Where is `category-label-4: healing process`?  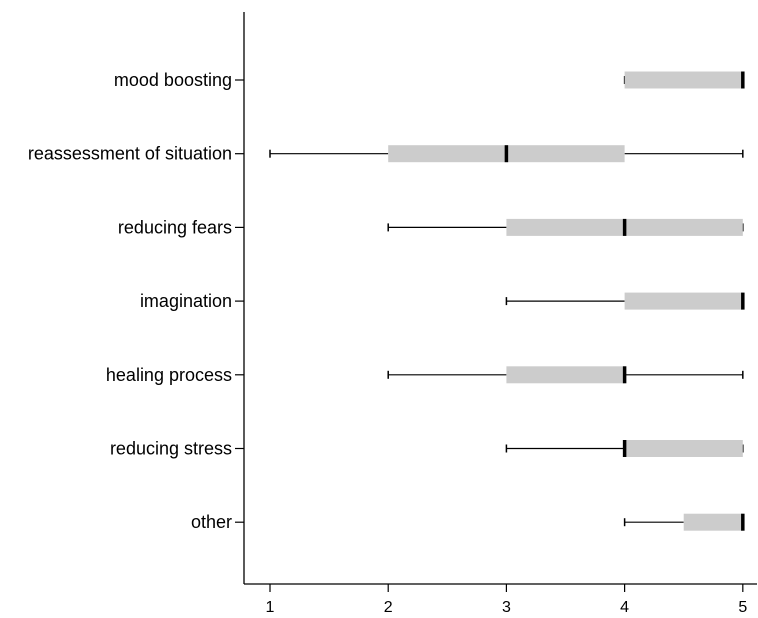
category-label-4: healing process is located at coordinates (169, 375).